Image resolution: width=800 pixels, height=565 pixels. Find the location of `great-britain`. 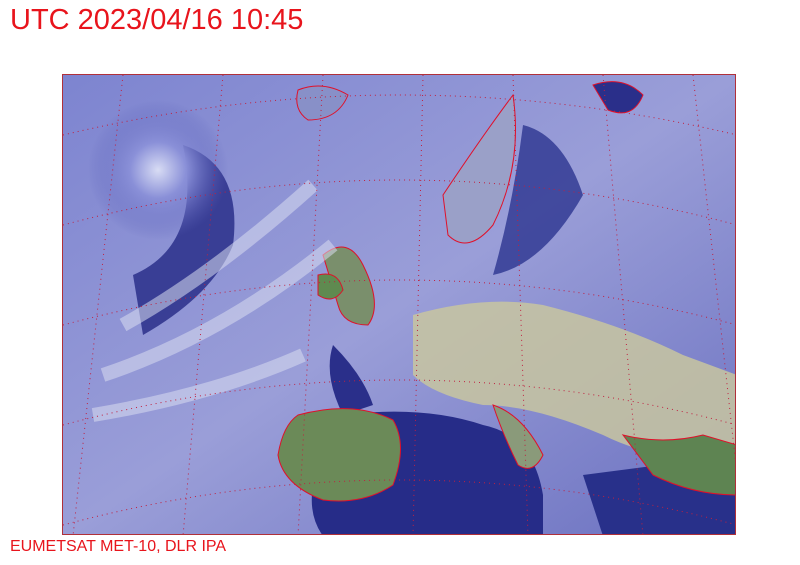

great-britain is located at coordinates (348, 286).